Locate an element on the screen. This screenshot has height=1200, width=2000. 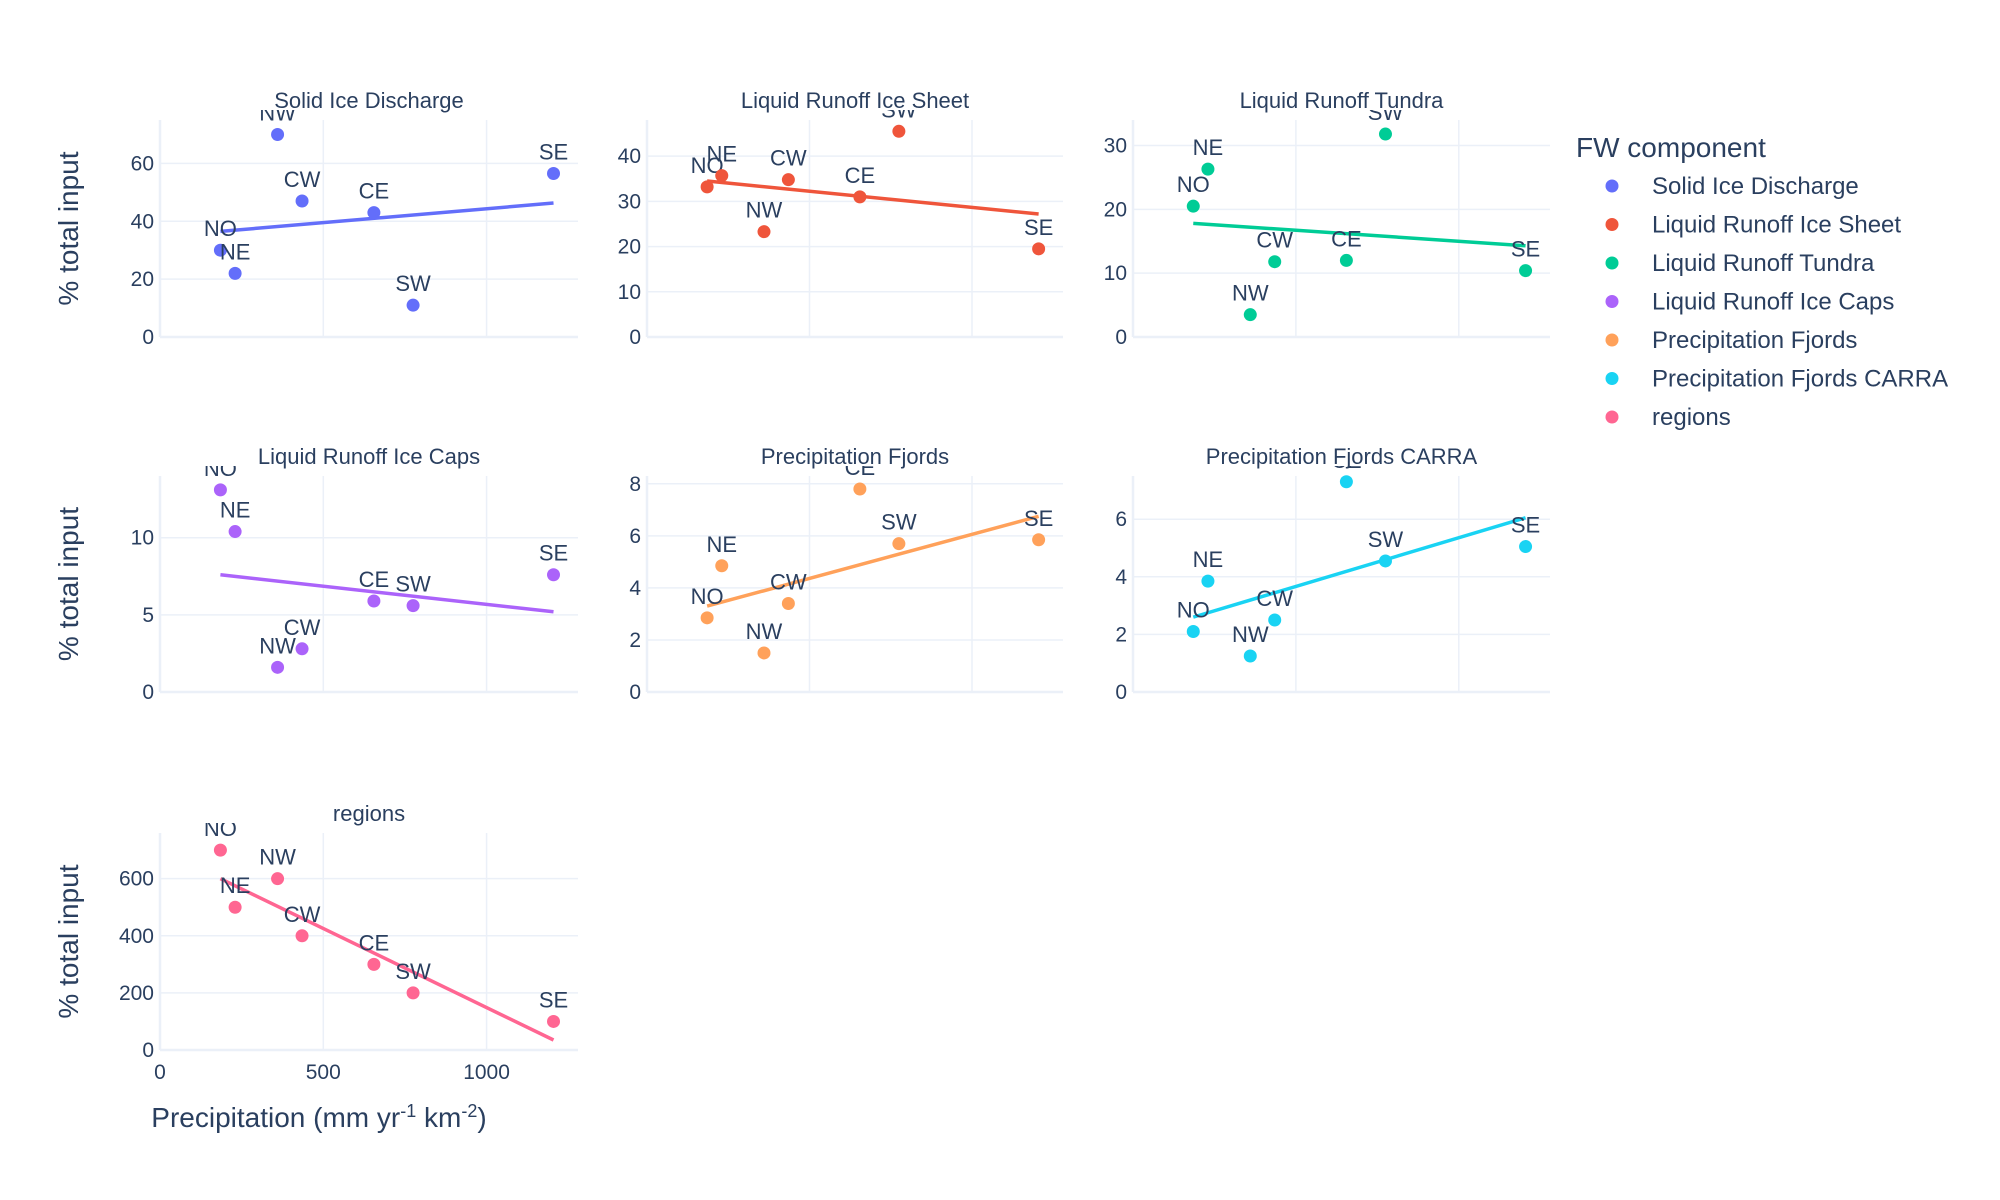
y-tick-label: 40 is located at coordinates (142, 221).